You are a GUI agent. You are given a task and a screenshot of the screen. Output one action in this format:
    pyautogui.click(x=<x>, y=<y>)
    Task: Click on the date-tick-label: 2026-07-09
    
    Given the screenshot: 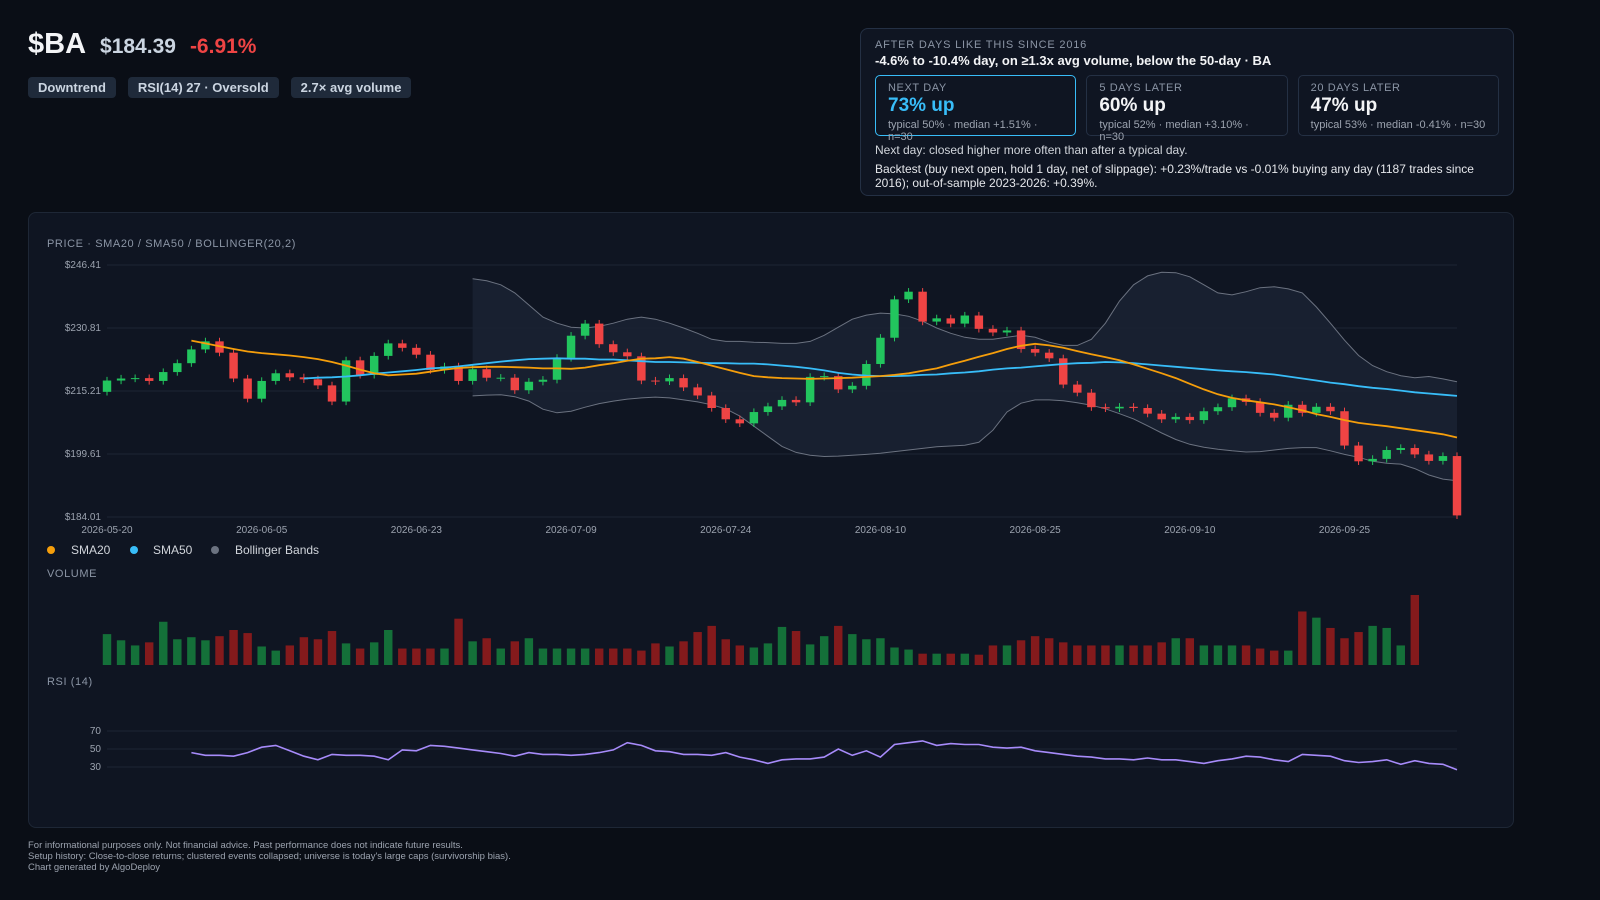 What is the action you would take?
    pyautogui.click(x=571, y=530)
    